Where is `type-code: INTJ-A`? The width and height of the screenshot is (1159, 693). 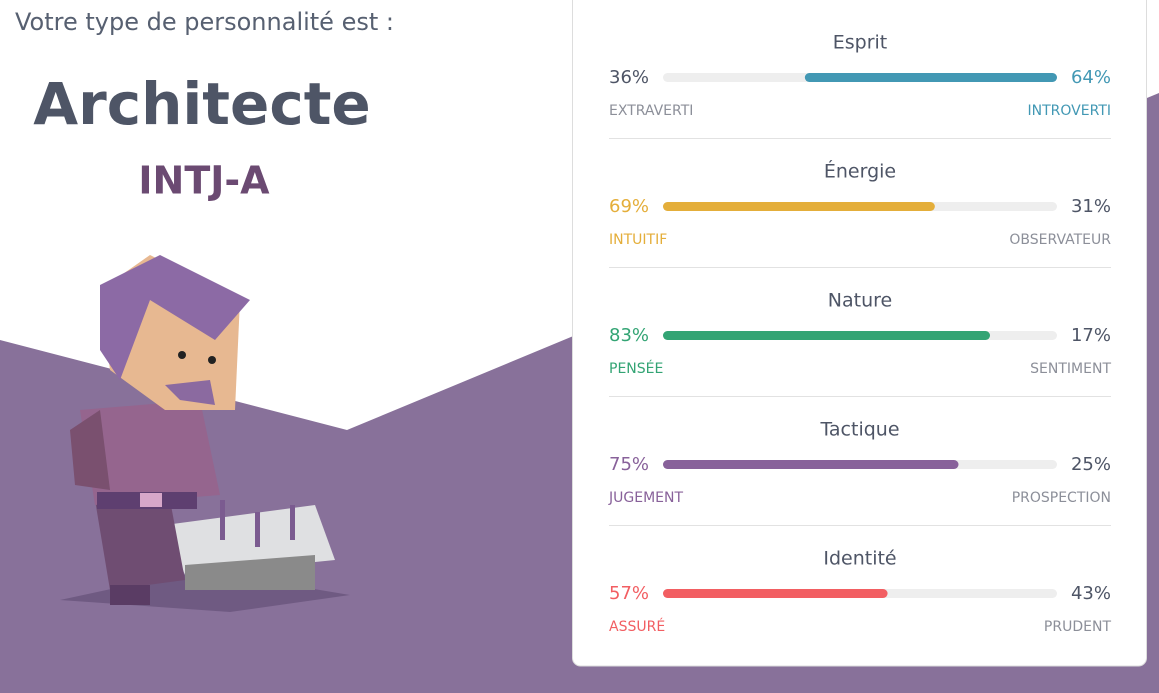 type-code: INTJ-A is located at coordinates (204, 181).